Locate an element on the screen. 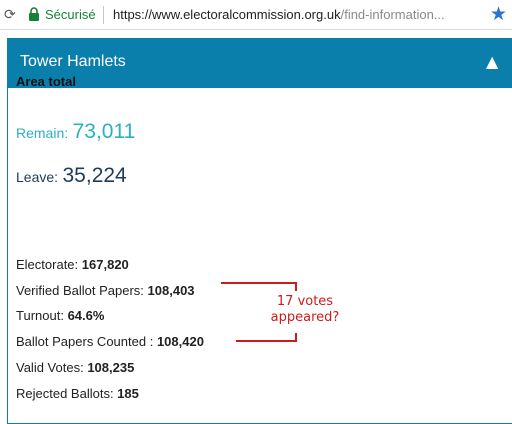 The image size is (512, 424). remain-result: Remain: 73,011 is located at coordinates (75, 132).